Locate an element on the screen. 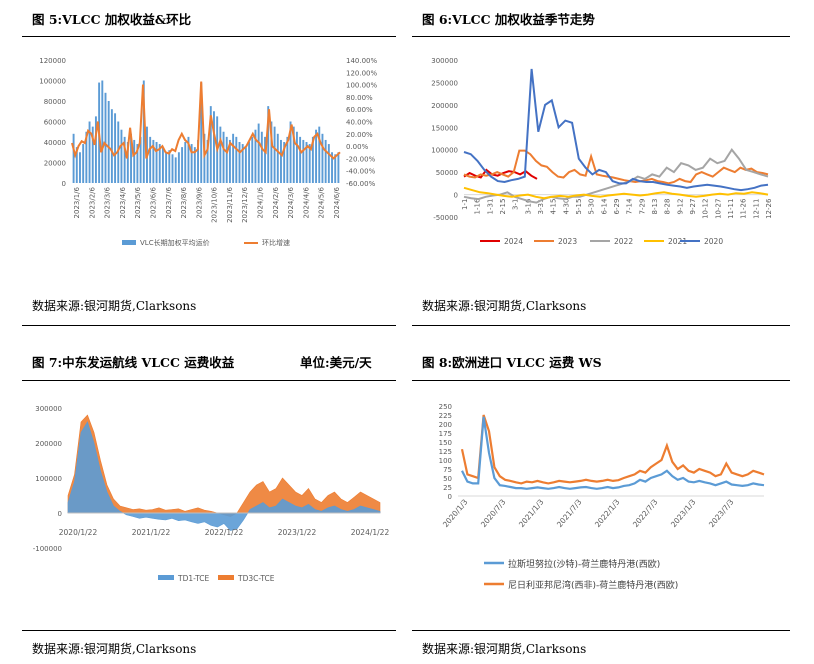  fig5-x-tick-label: 2023/10/6 is located at coordinates (215, 204).